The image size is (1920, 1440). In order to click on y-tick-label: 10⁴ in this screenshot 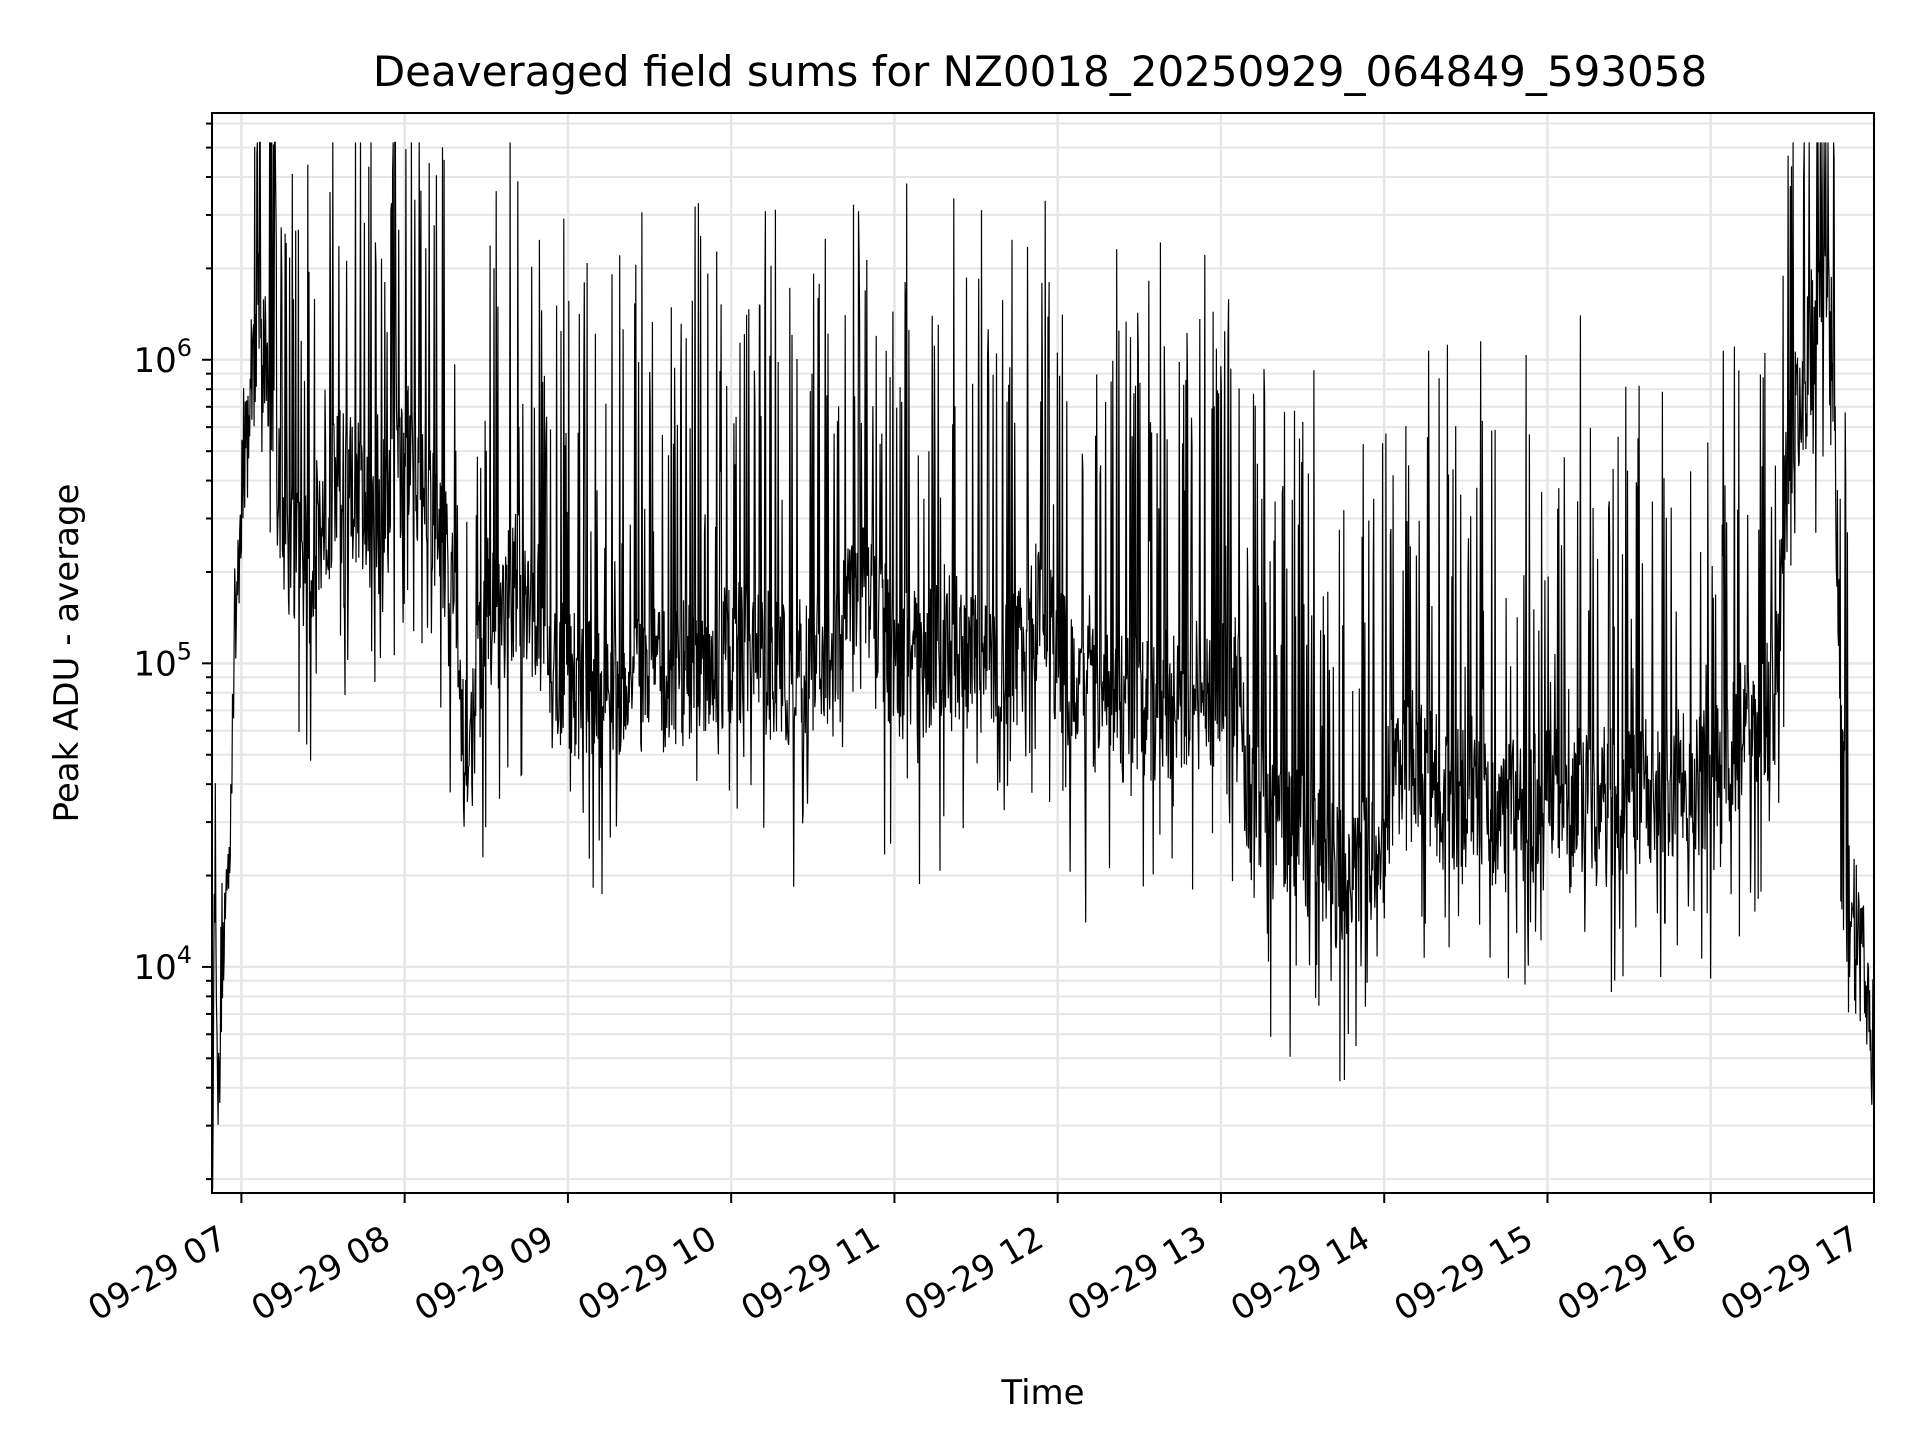, I will do `click(162, 964)`.